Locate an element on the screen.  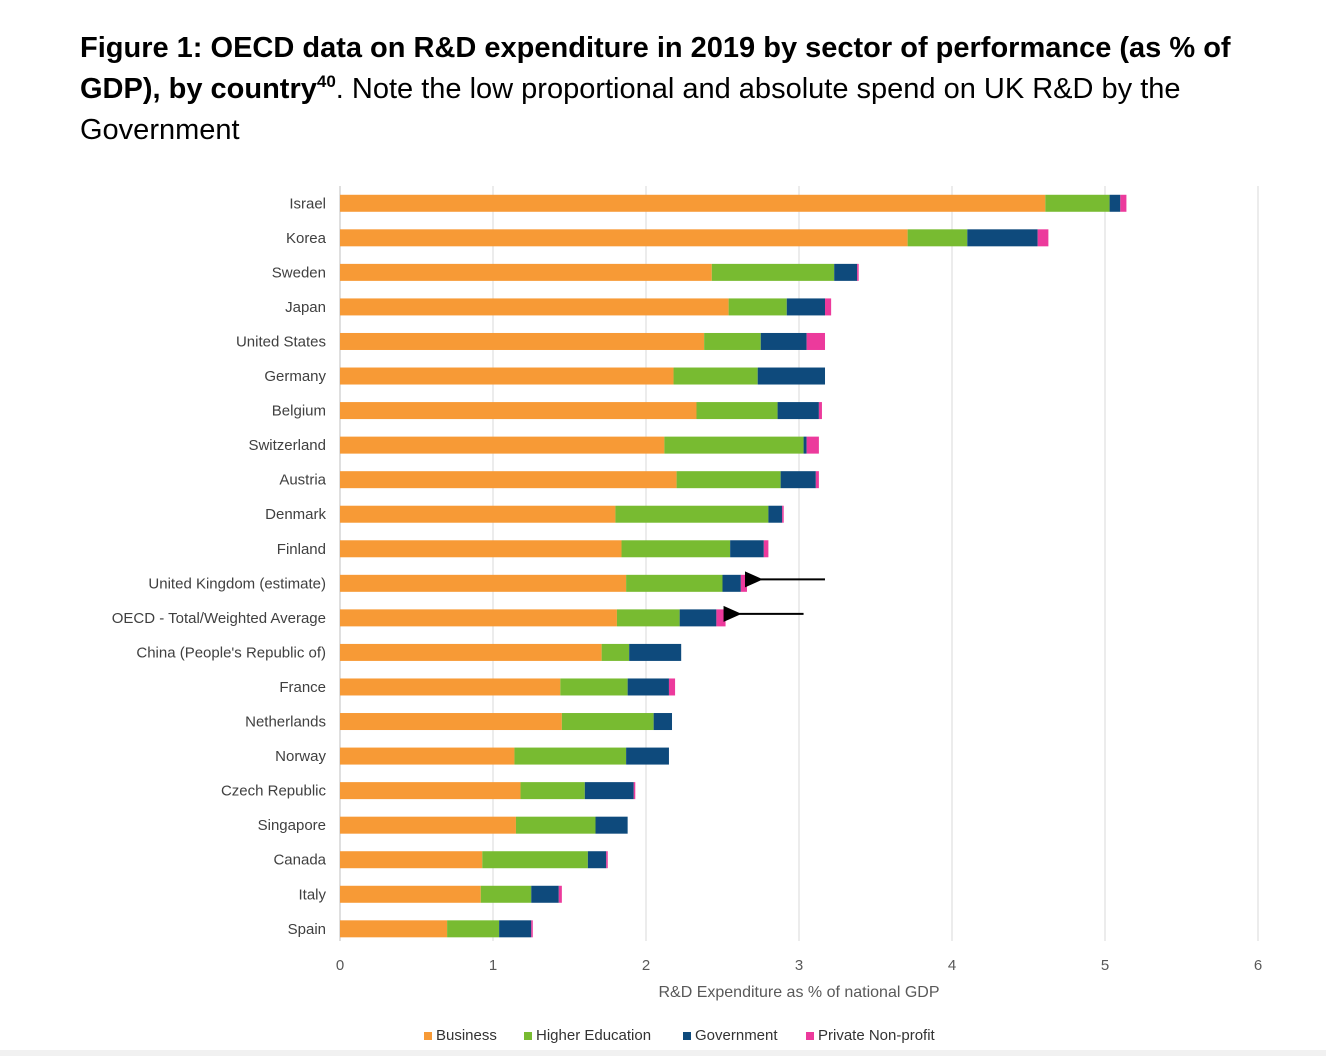
legend-label-private-non-profit: Private Non-profit is located at coordinates (876, 1035).